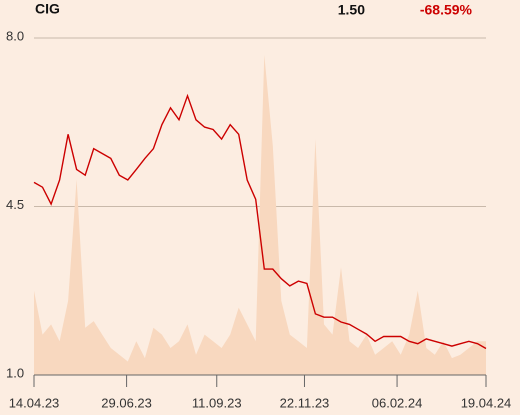 This screenshot has width=520, height=415. Describe the element at coordinates (446, 10) in the screenshot. I see `change: -68.59%` at that location.